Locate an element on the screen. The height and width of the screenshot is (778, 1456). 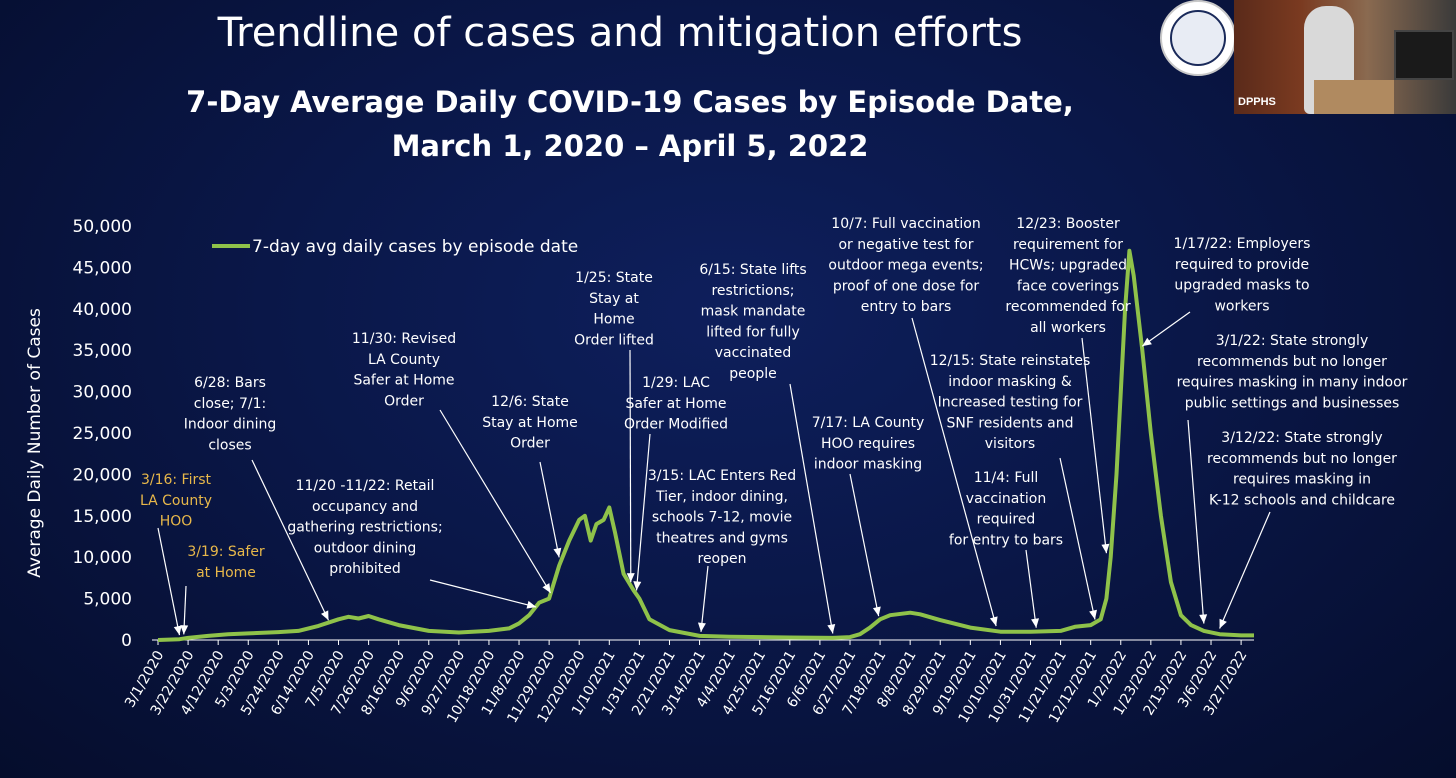
annotation-text: HOO is located at coordinates (176, 522).